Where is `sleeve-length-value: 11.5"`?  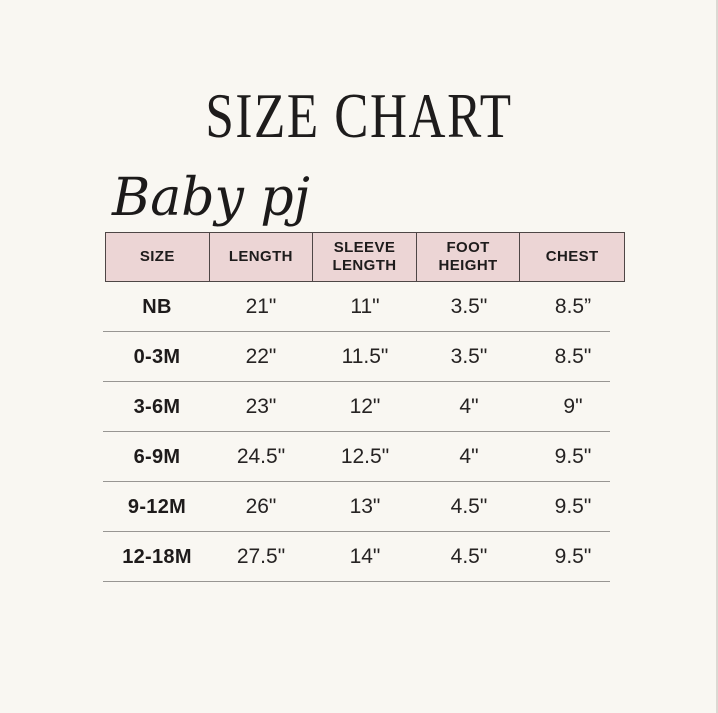
sleeve-length-value: 11.5" is located at coordinates (365, 356).